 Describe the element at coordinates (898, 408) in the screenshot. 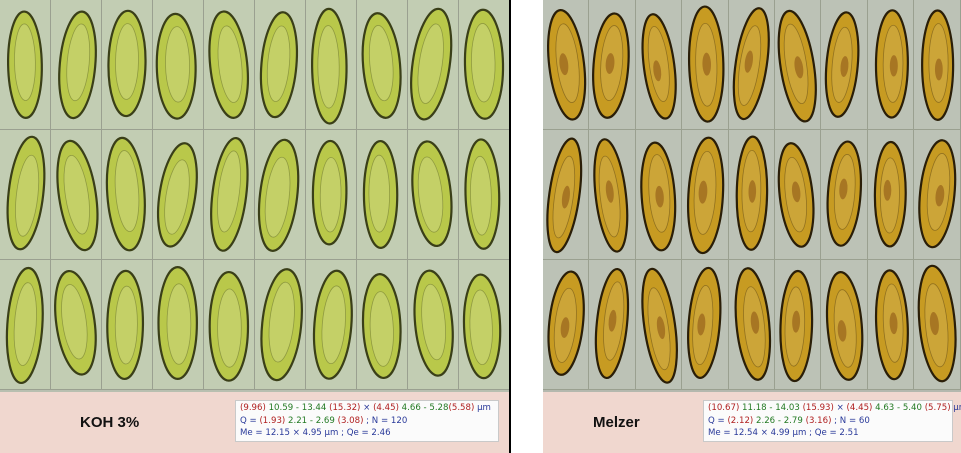

I see `melzer-width-range: 4.63 - 5.40` at that location.